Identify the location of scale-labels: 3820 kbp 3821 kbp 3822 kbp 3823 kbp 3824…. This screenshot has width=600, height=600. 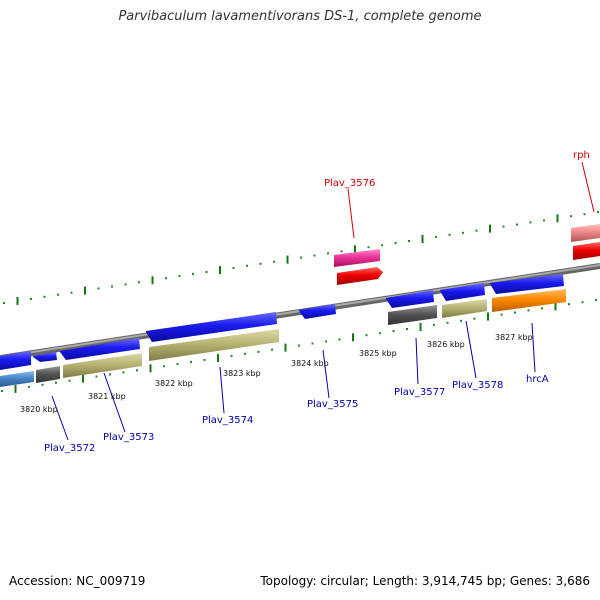
(276, 373).